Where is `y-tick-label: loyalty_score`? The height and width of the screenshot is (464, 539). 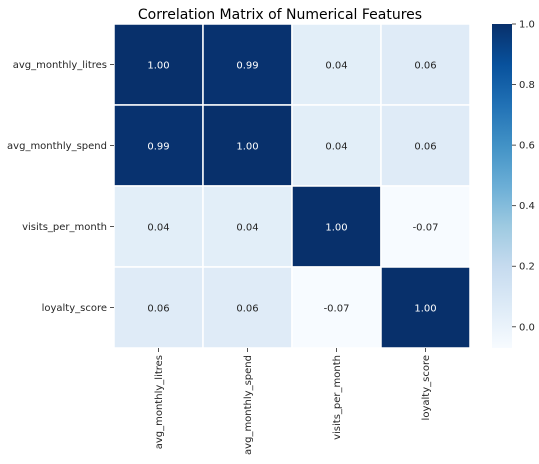 y-tick-label: loyalty_score is located at coordinates (74, 308).